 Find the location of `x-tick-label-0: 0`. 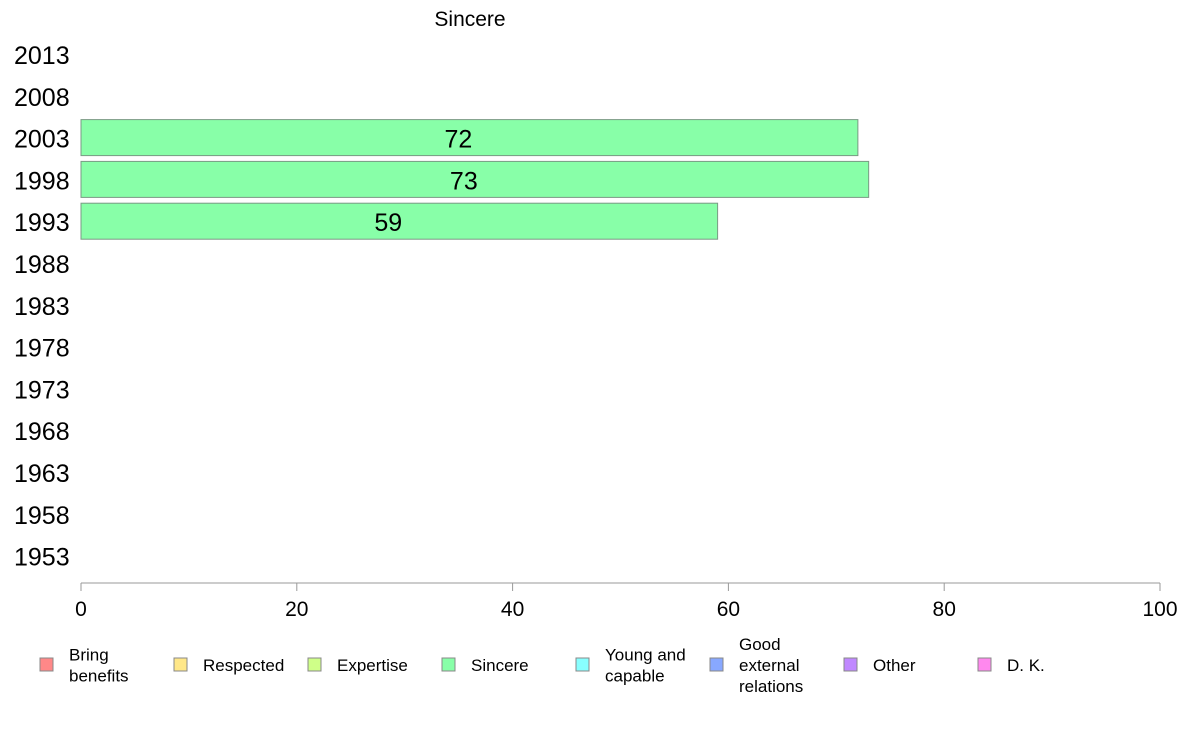

x-tick-label-0: 0 is located at coordinates (81, 609).